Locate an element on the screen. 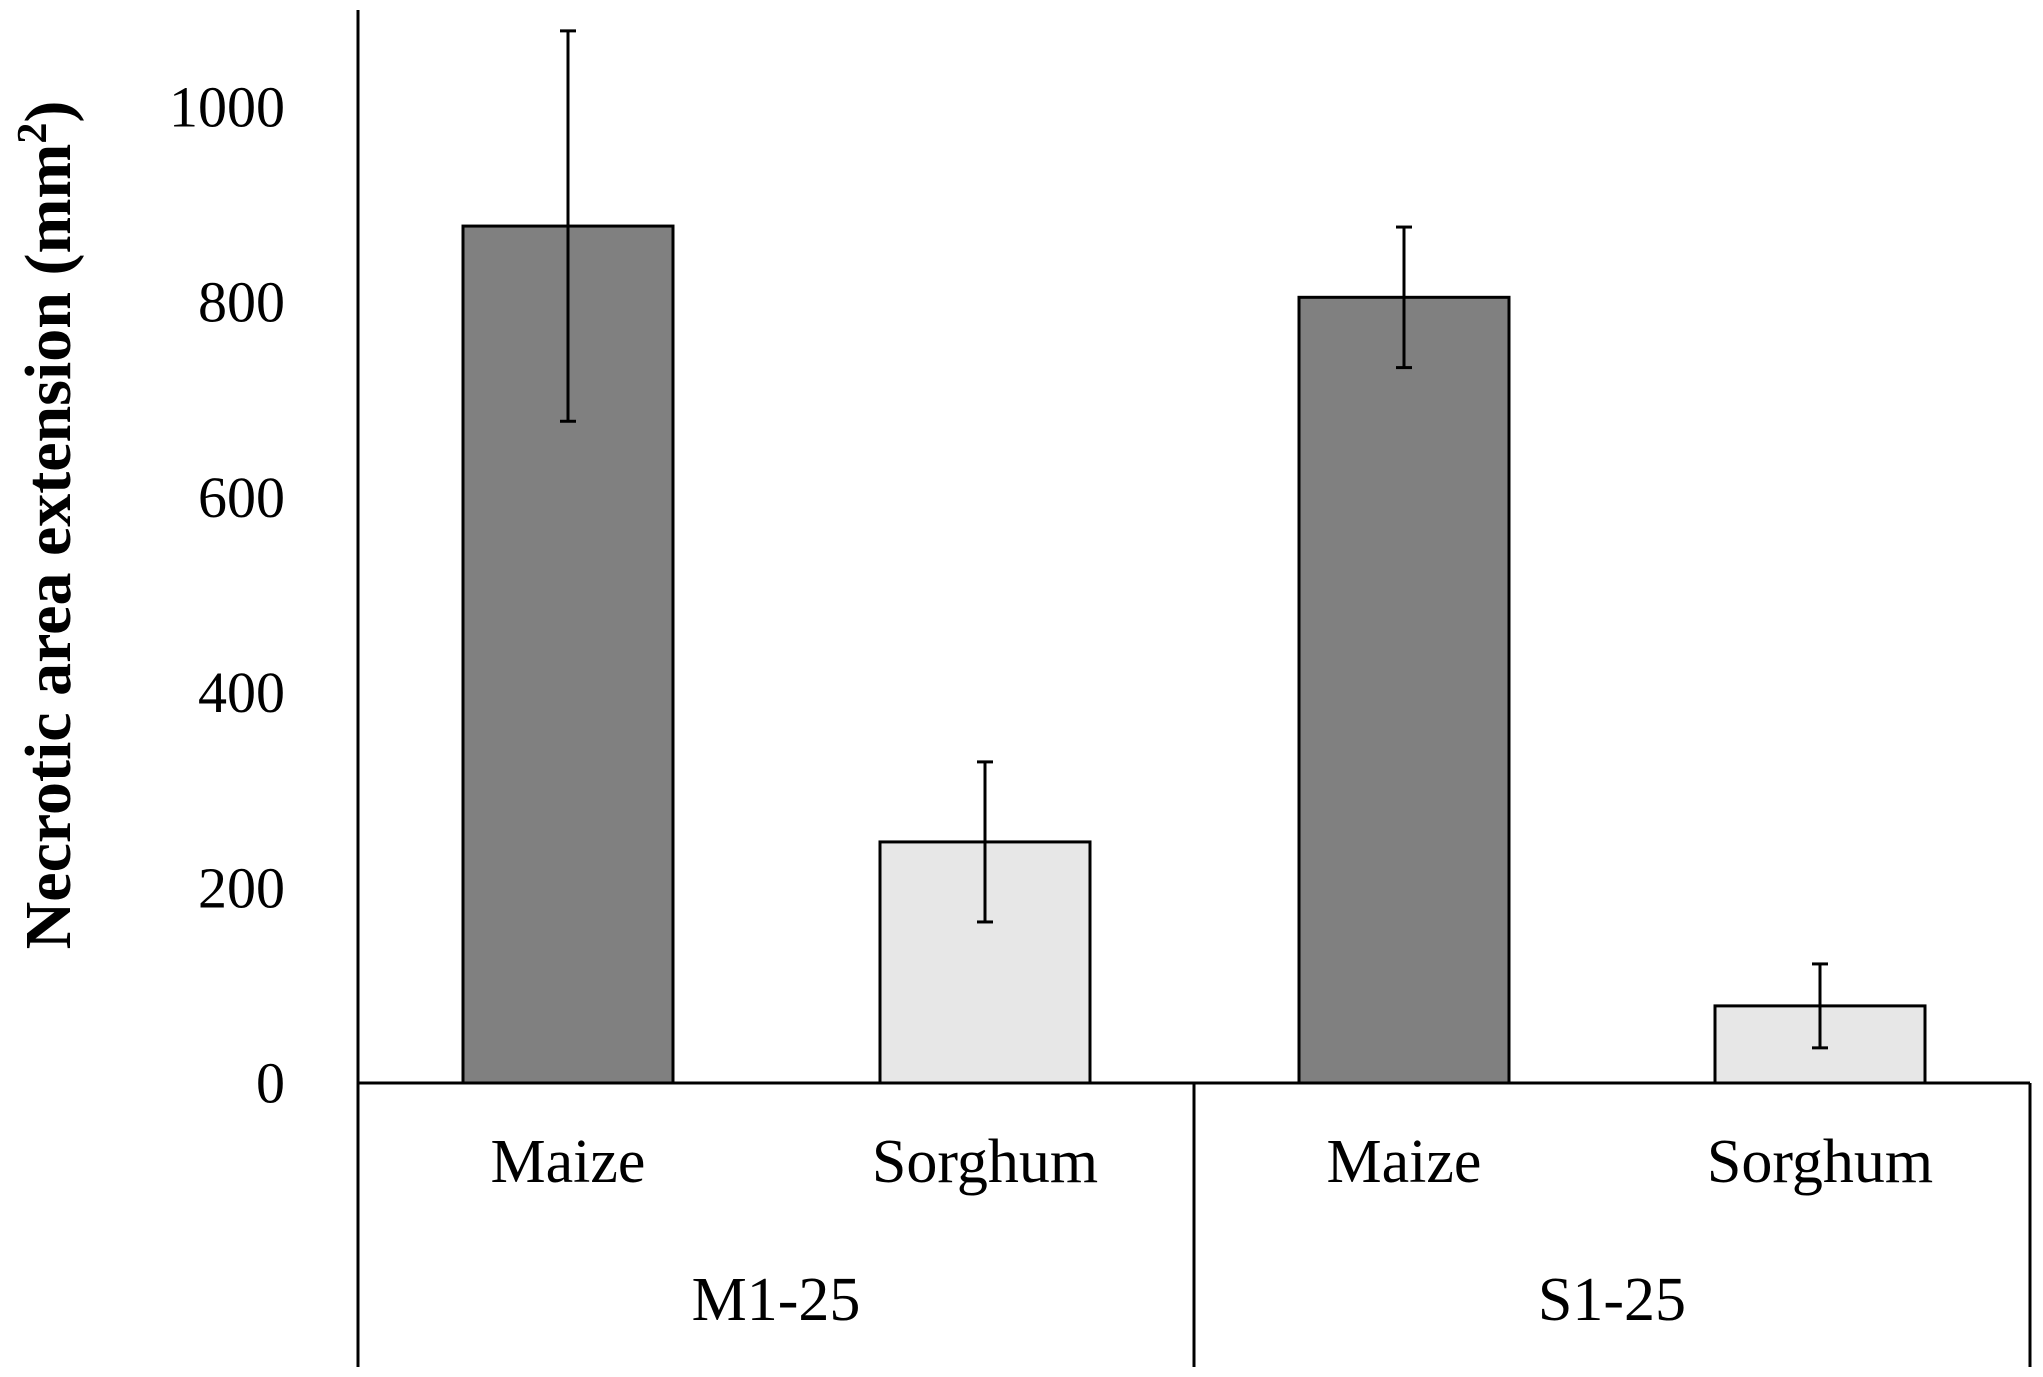 The height and width of the screenshot is (1377, 2043). y-axis-ticks: 0 200 400 600 800 1000 is located at coordinates (227, 595).